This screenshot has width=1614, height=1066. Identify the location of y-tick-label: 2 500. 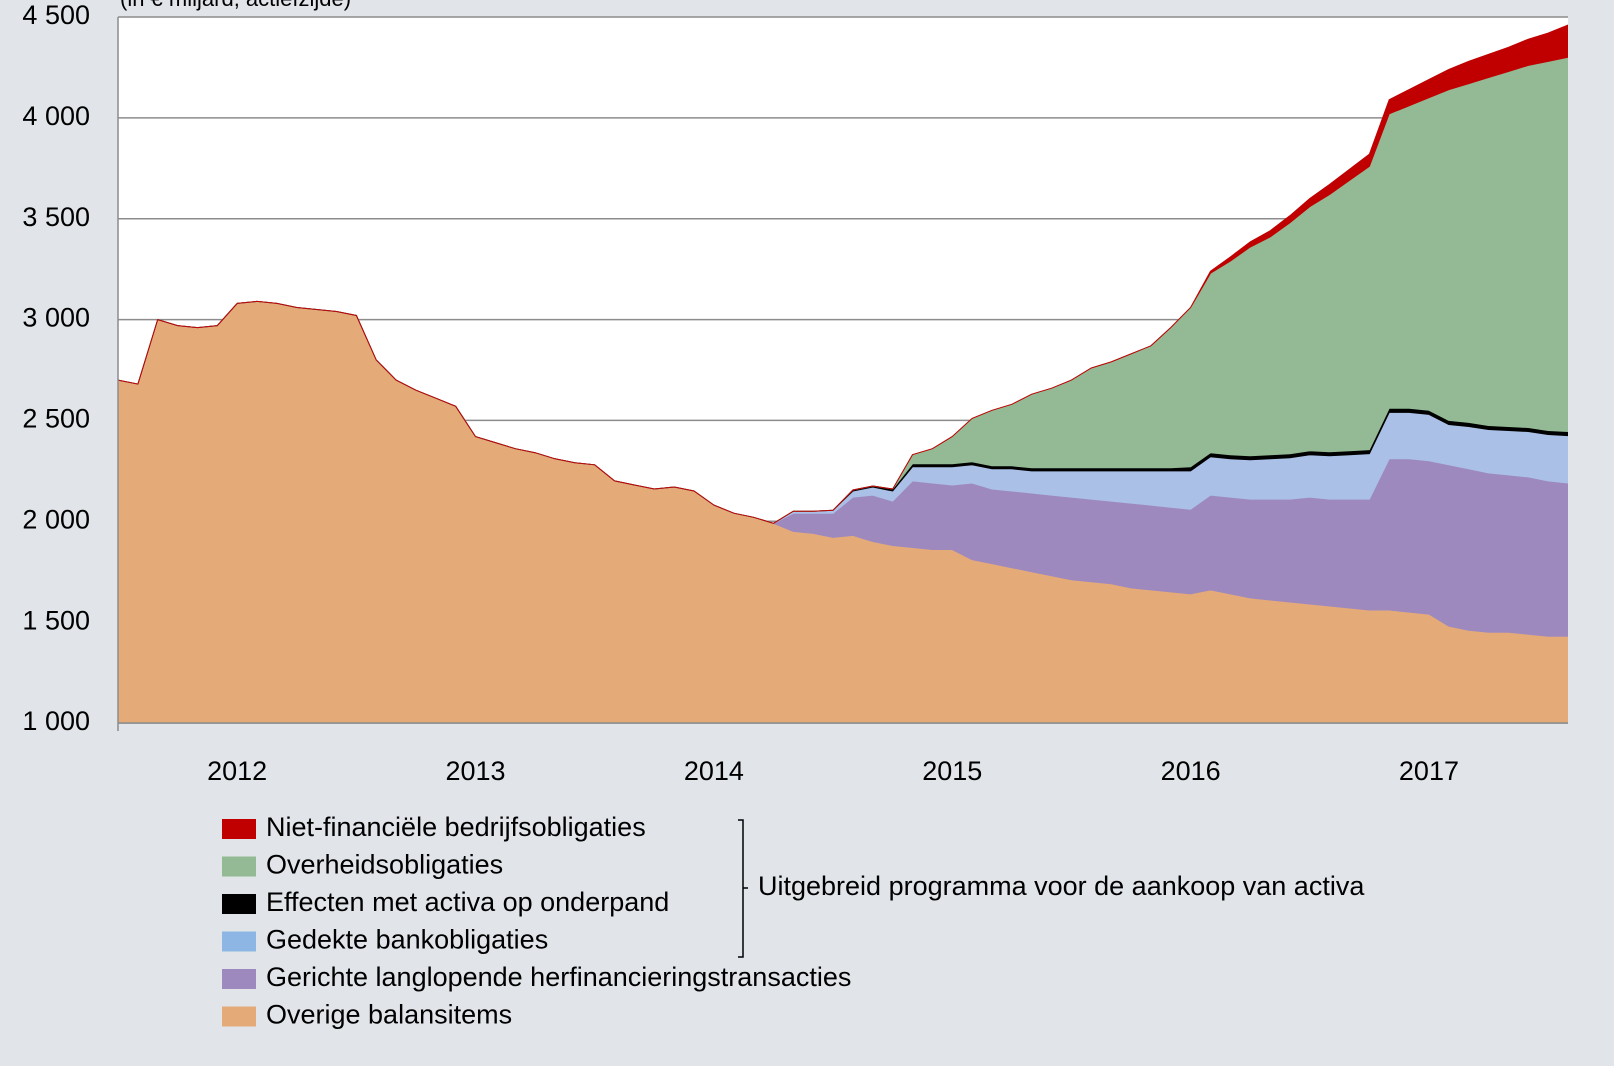
(56, 419).